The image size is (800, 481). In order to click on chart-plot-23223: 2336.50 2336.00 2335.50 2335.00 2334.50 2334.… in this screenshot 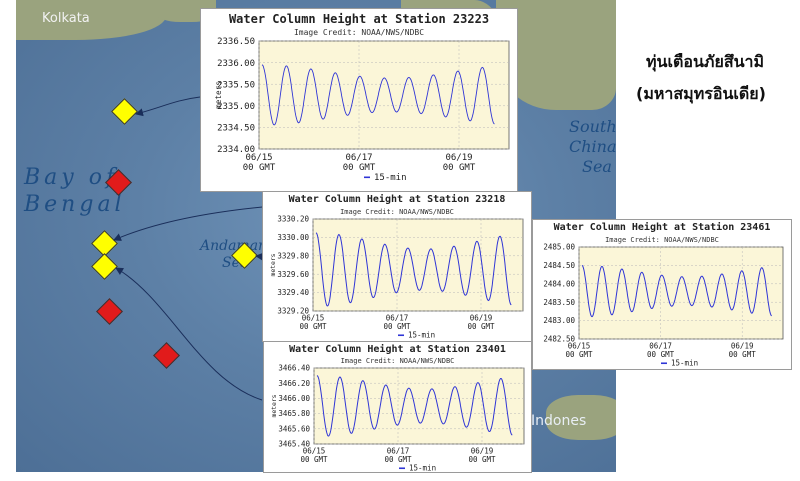, I will do `click(362, 110)`.